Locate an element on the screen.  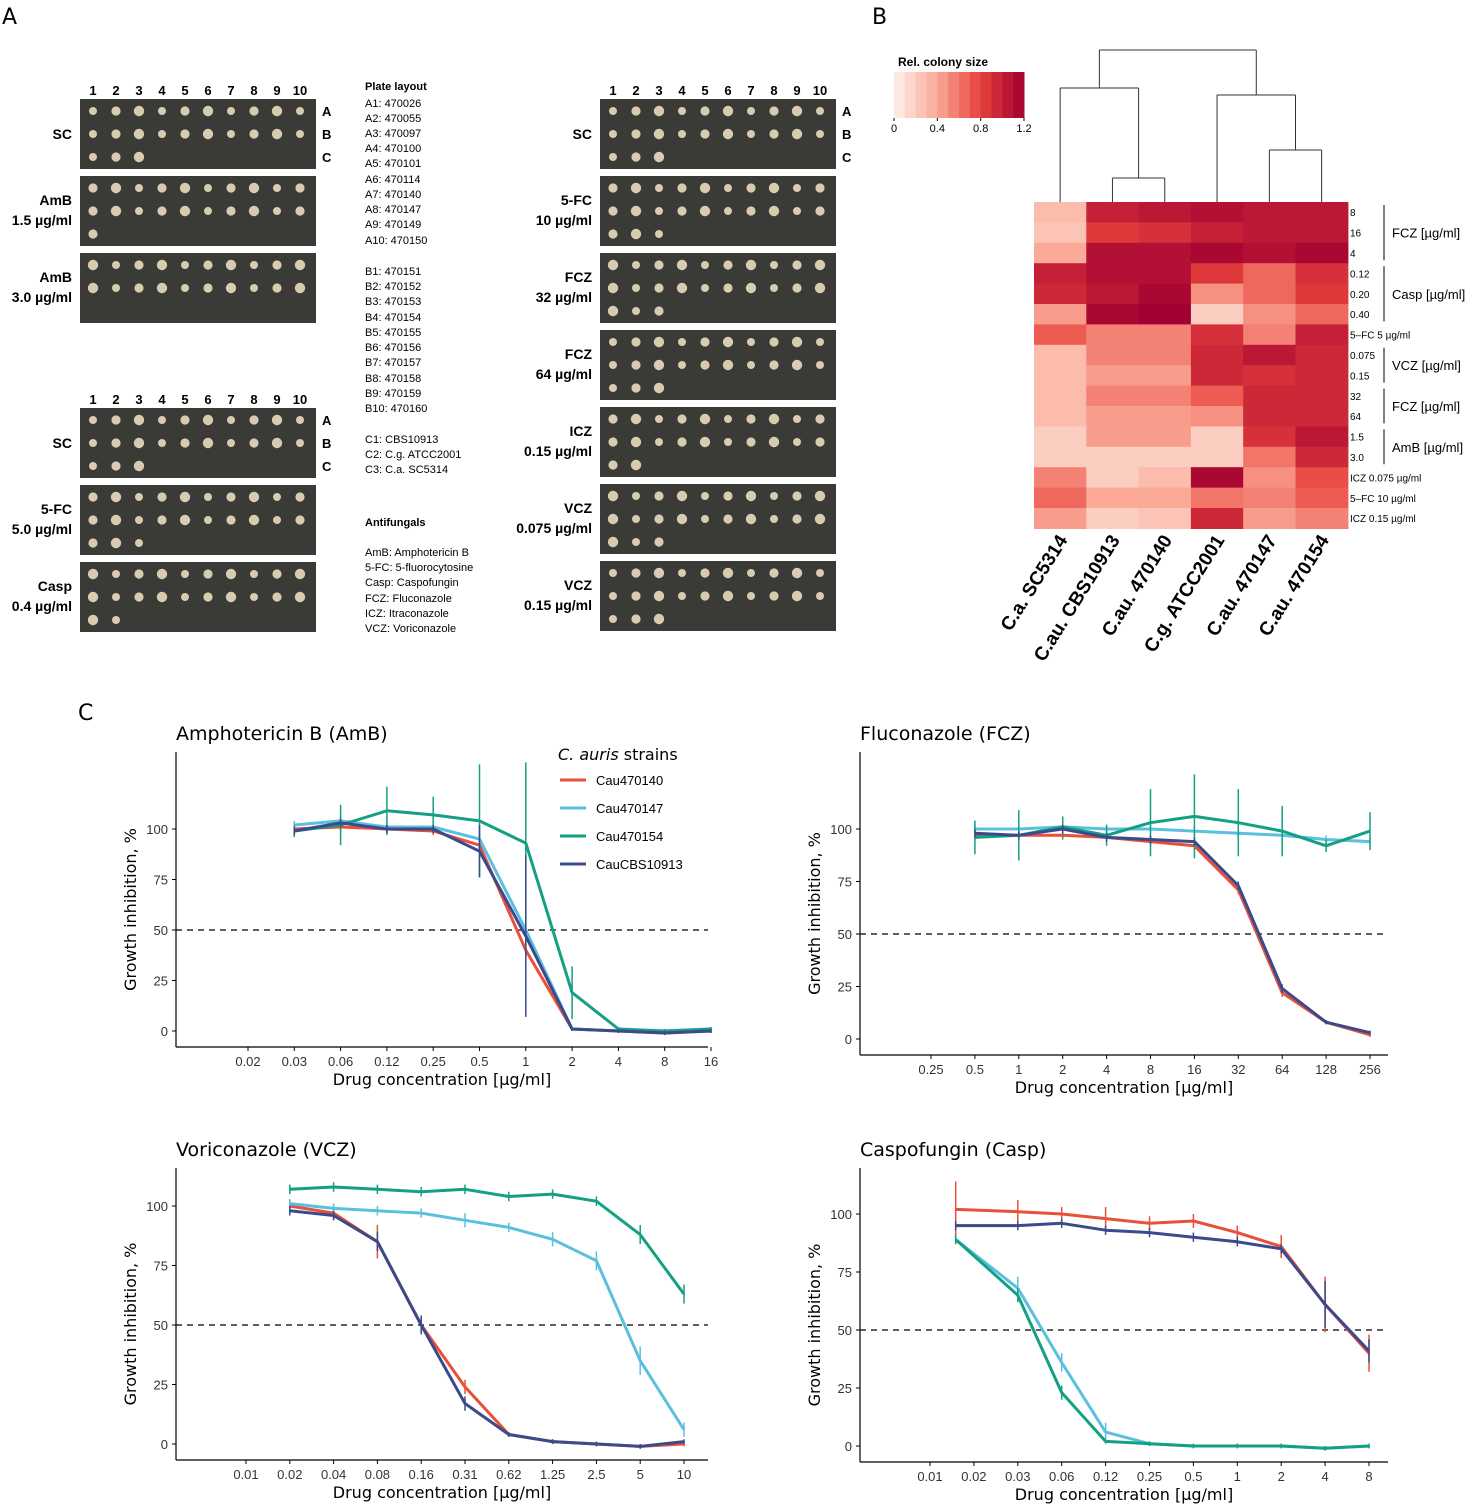
heatmap-group-label: AmB [µg/ml] is located at coordinates (1427, 447).